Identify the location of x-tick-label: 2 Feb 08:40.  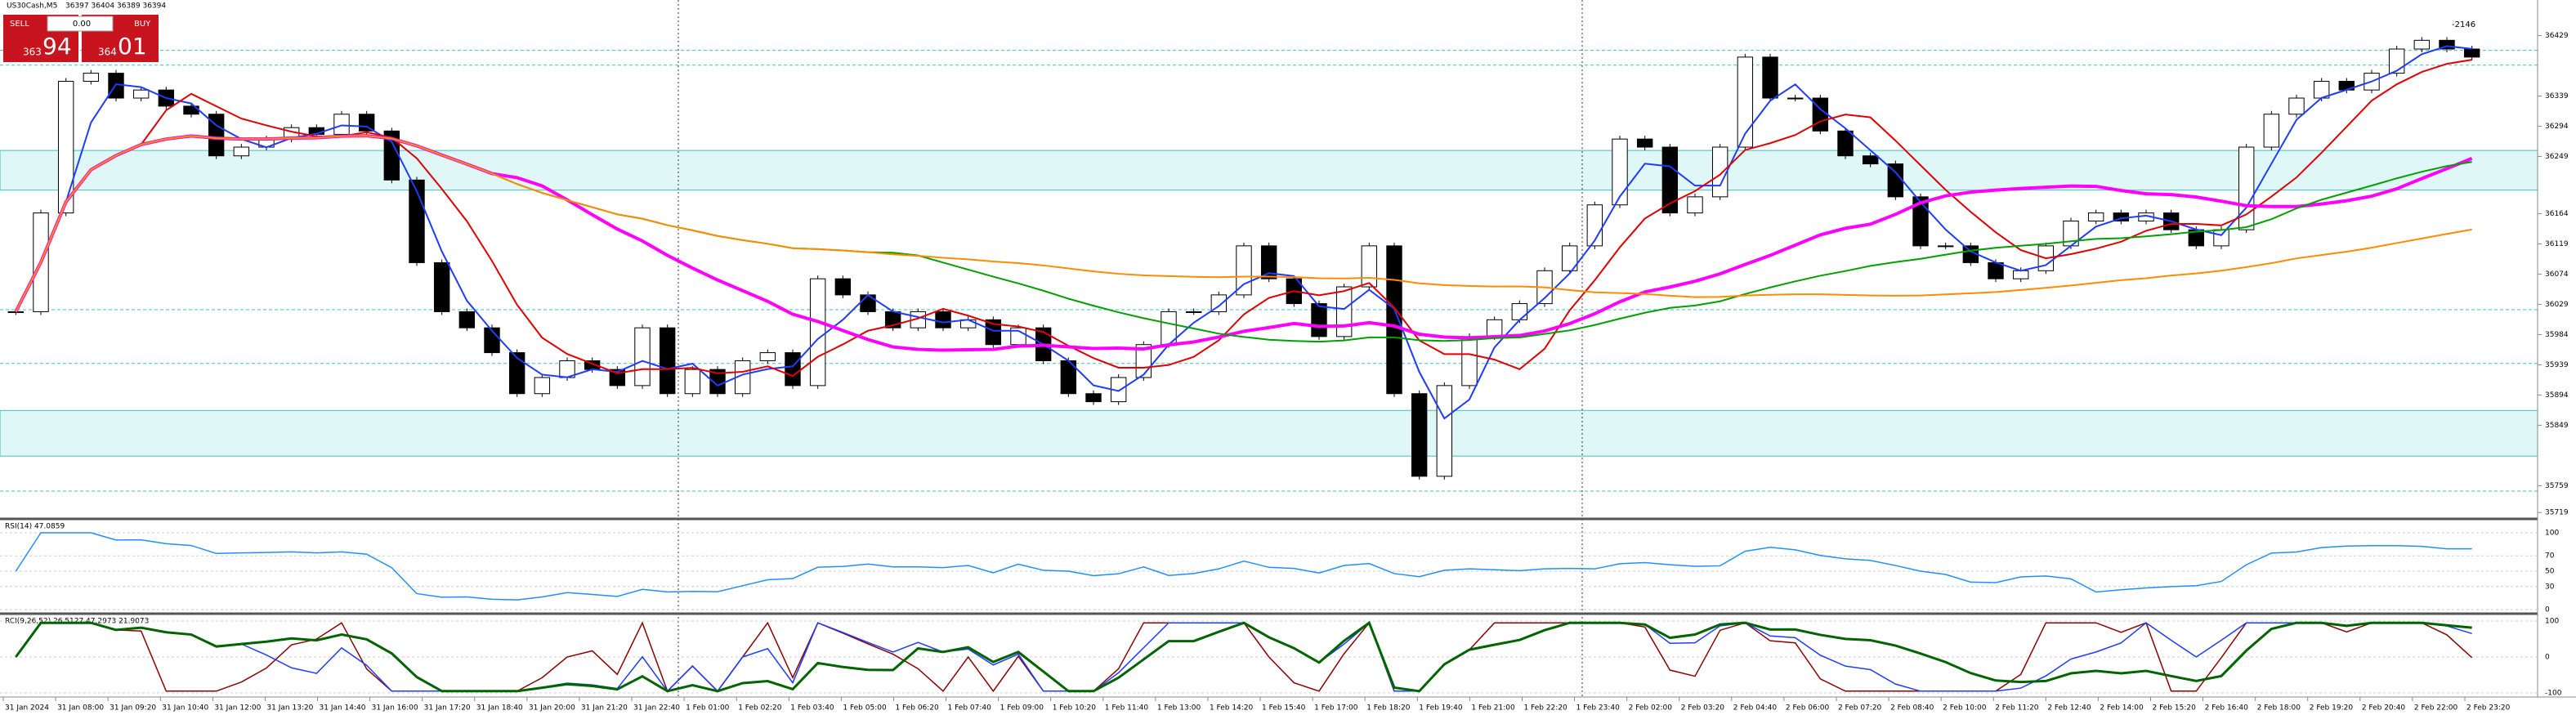
(1912, 708).